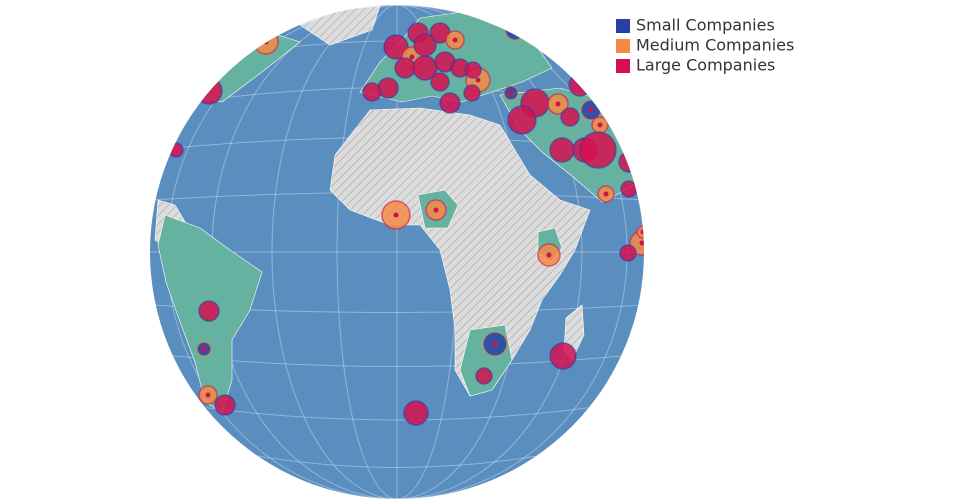 This screenshot has width=960, height=500. Describe the element at coordinates (715, 45) in the screenshot. I see `legend-label: Medium Companies` at that location.